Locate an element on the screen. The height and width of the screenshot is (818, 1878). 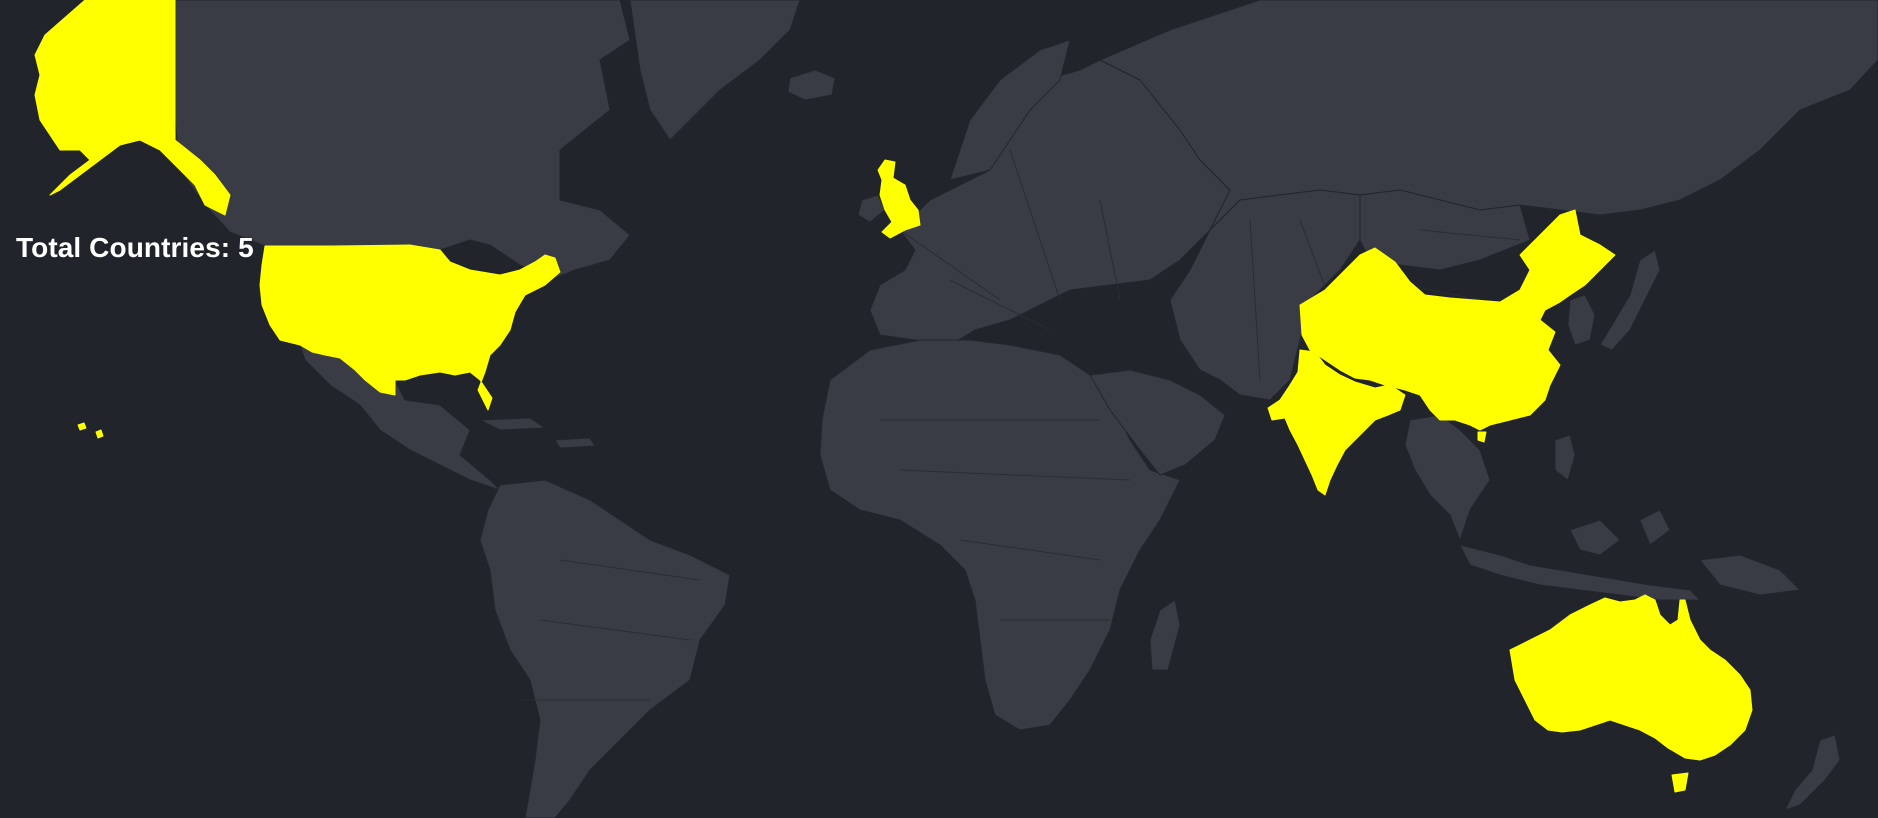
country-china-islands is located at coordinates (1482, 437).